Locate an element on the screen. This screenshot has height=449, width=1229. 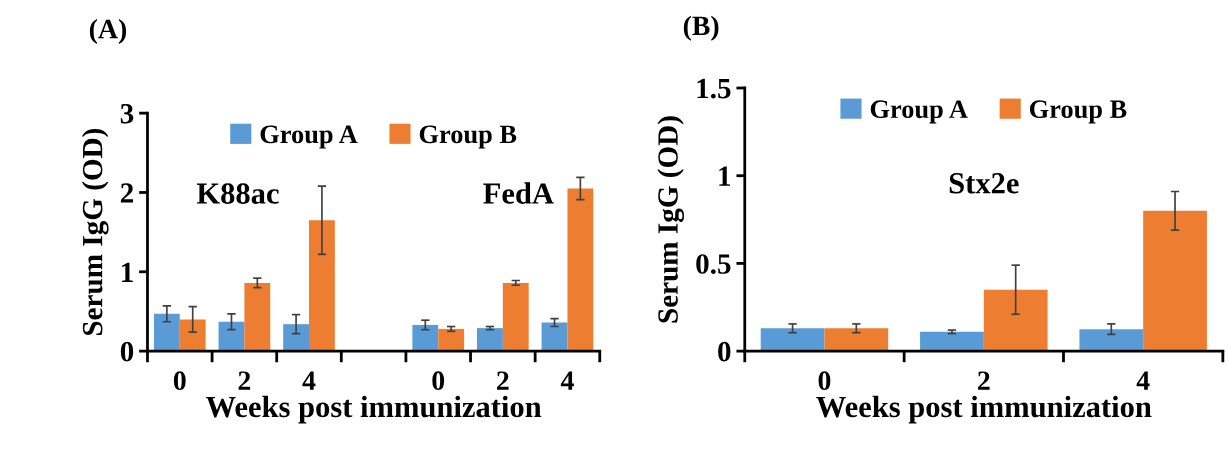
annotation: Stx2e is located at coordinates (984, 183).